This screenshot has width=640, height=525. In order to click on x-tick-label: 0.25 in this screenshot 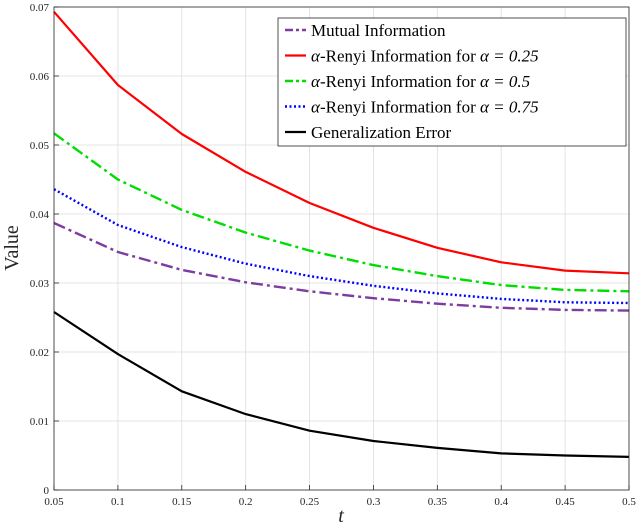, I will do `click(310, 502)`.